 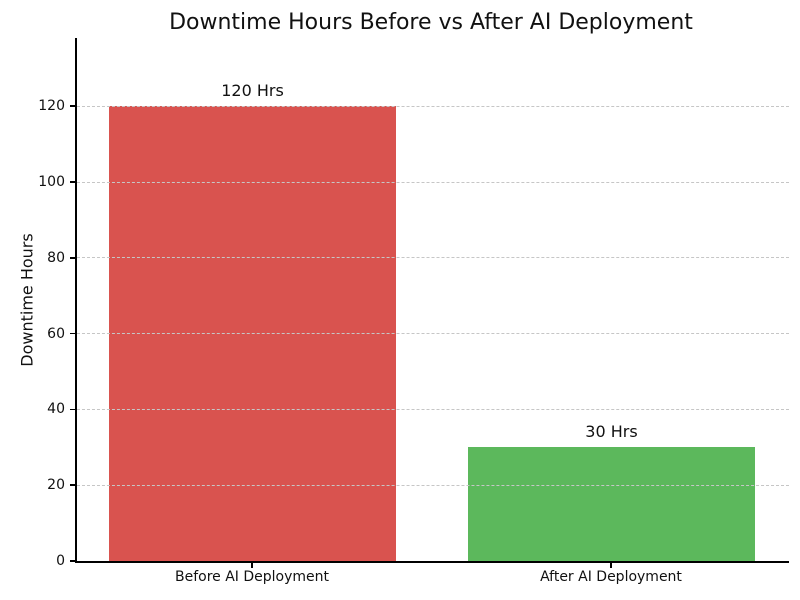 What do you see at coordinates (56, 409) in the screenshot?
I see `y-tick-label: 40` at bounding box center [56, 409].